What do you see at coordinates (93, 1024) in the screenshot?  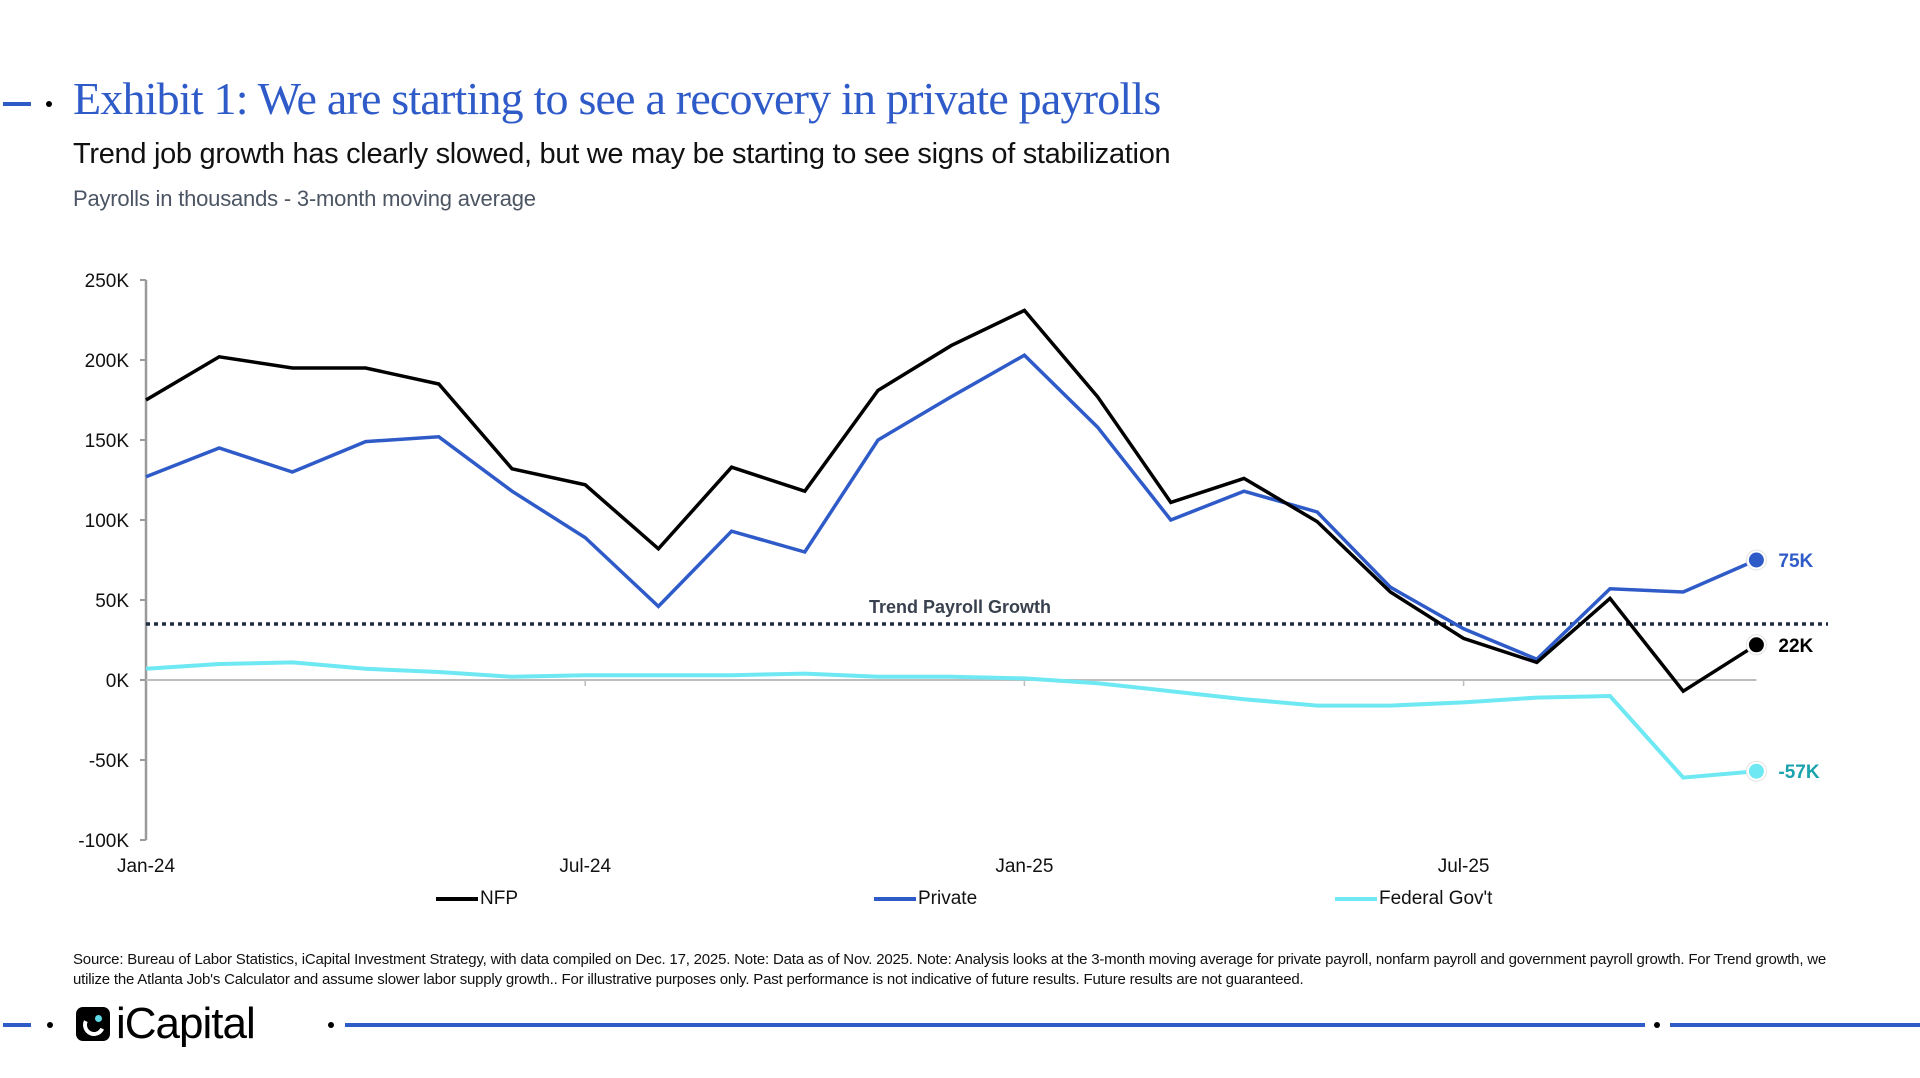 I see `icapital-logo-icon` at bounding box center [93, 1024].